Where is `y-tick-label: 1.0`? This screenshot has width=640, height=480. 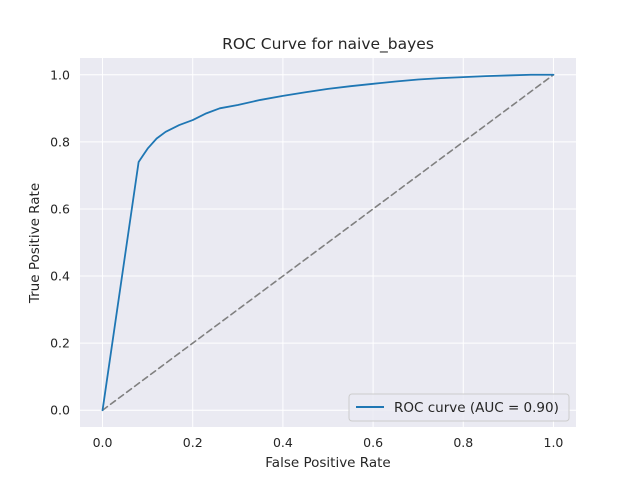 y-tick-label: 1.0 is located at coordinates (60, 74).